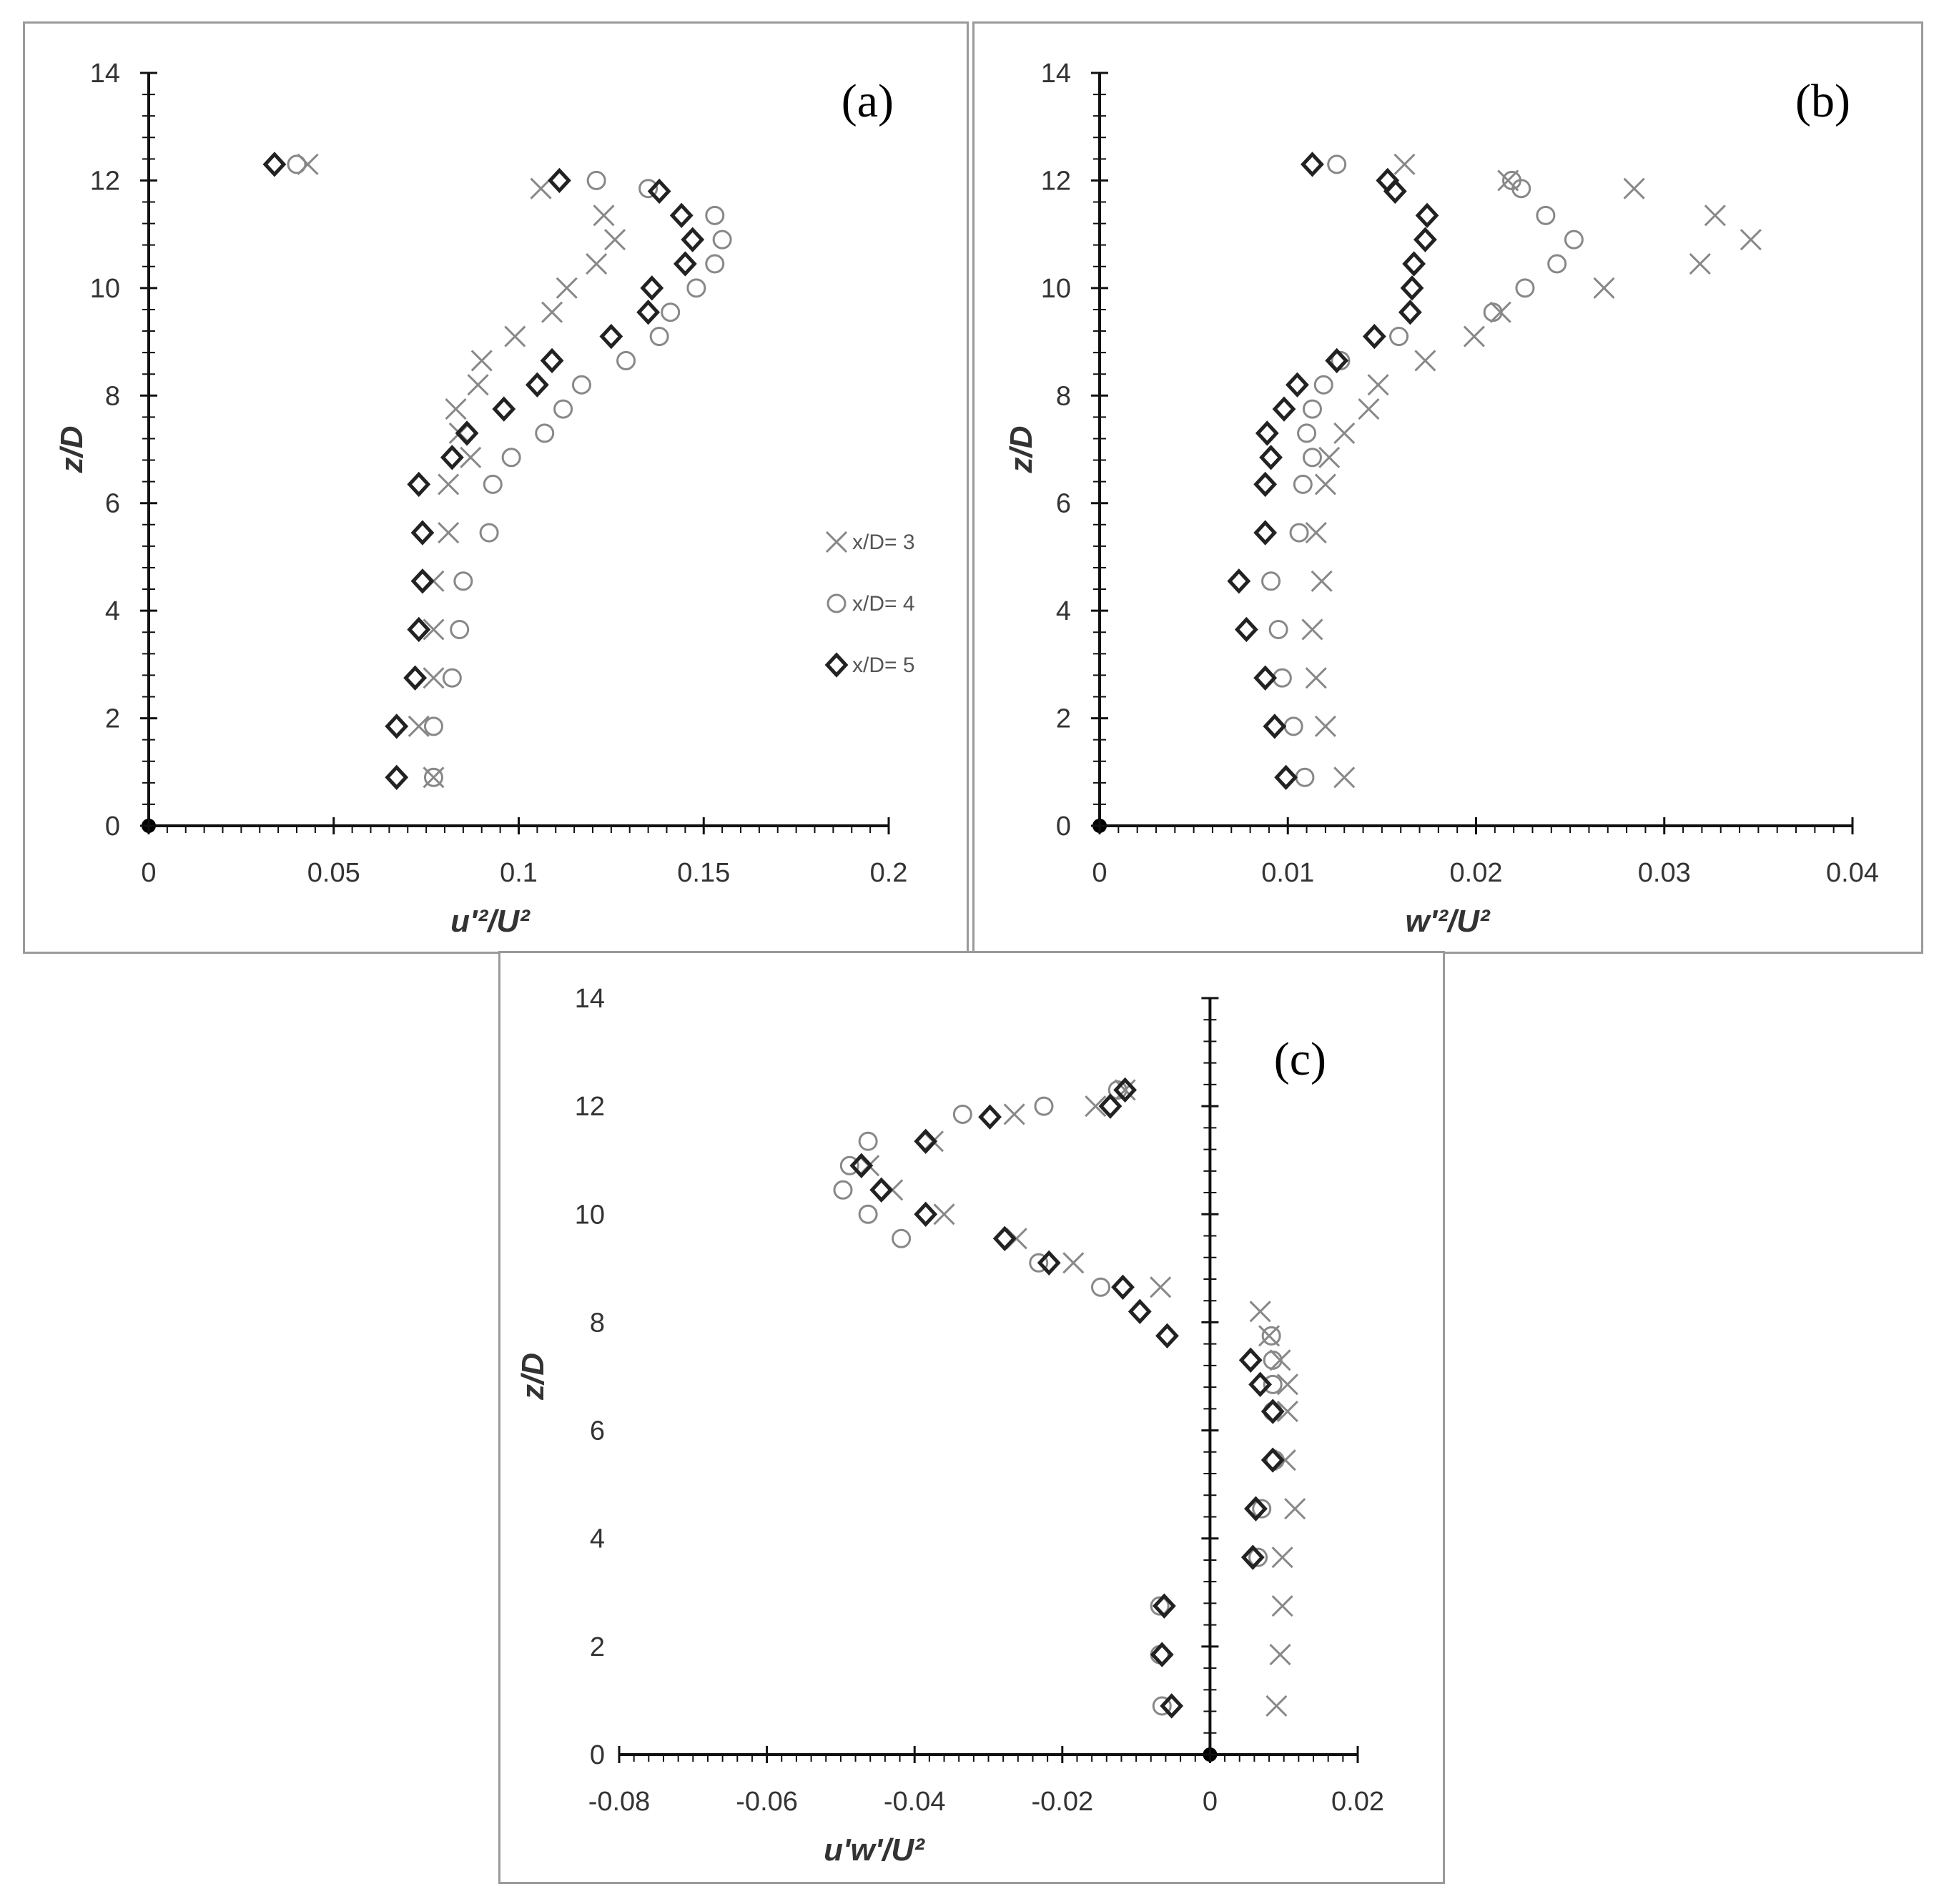 This screenshot has height=1904, width=1939. I want to click on y-axis-title: z/D, so click(533, 1377).